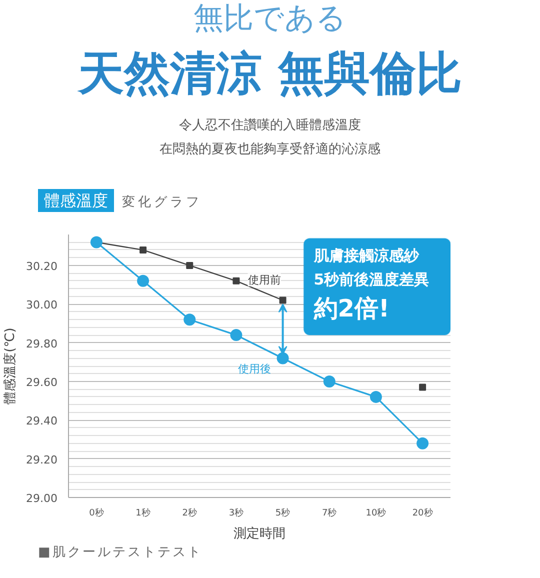  I want to click on text: ■肌クールテストテスト, so click(119, 553).